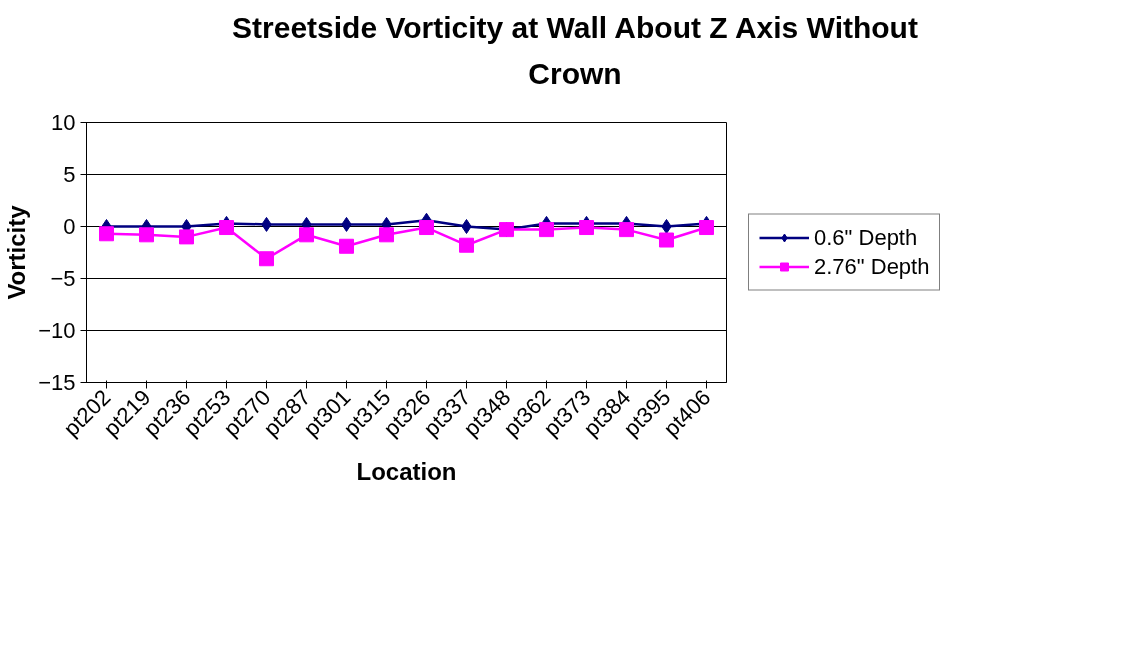 The width and height of the screenshot is (1125, 648). Describe the element at coordinates (406, 472) in the screenshot. I see `x-axis-title: Location` at that location.